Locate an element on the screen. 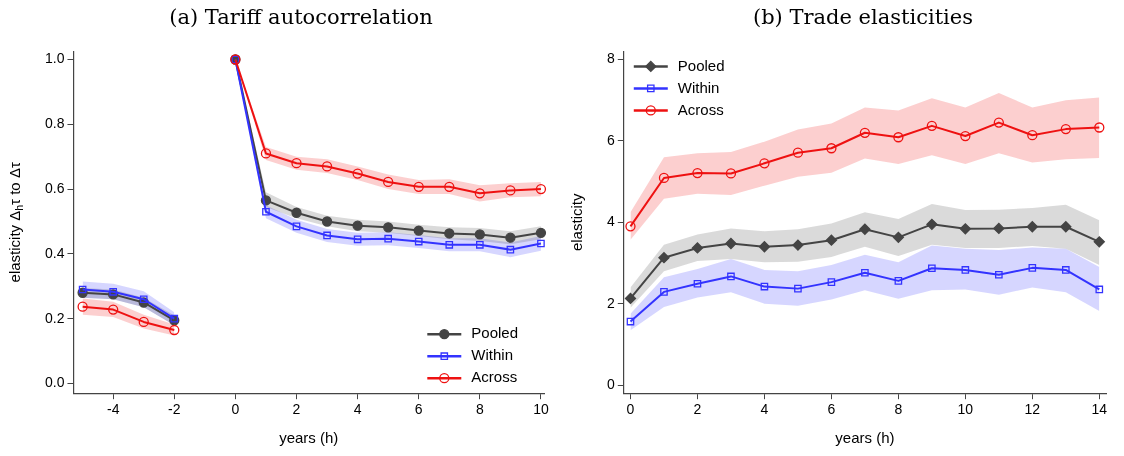  y-tick-label: 2 is located at coordinates (610, 302).